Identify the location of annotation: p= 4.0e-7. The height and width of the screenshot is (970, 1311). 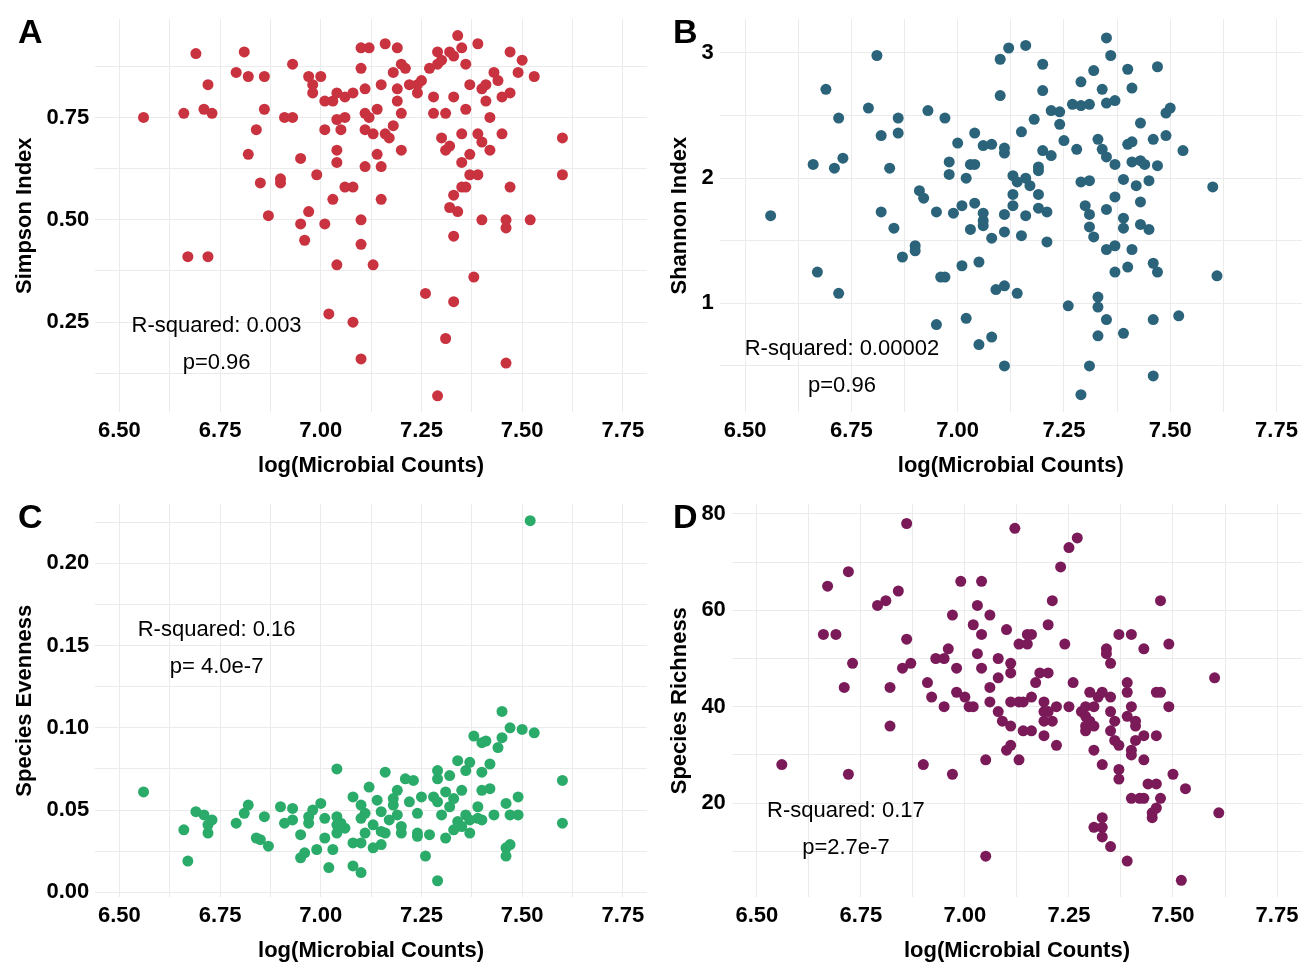
(216, 666).